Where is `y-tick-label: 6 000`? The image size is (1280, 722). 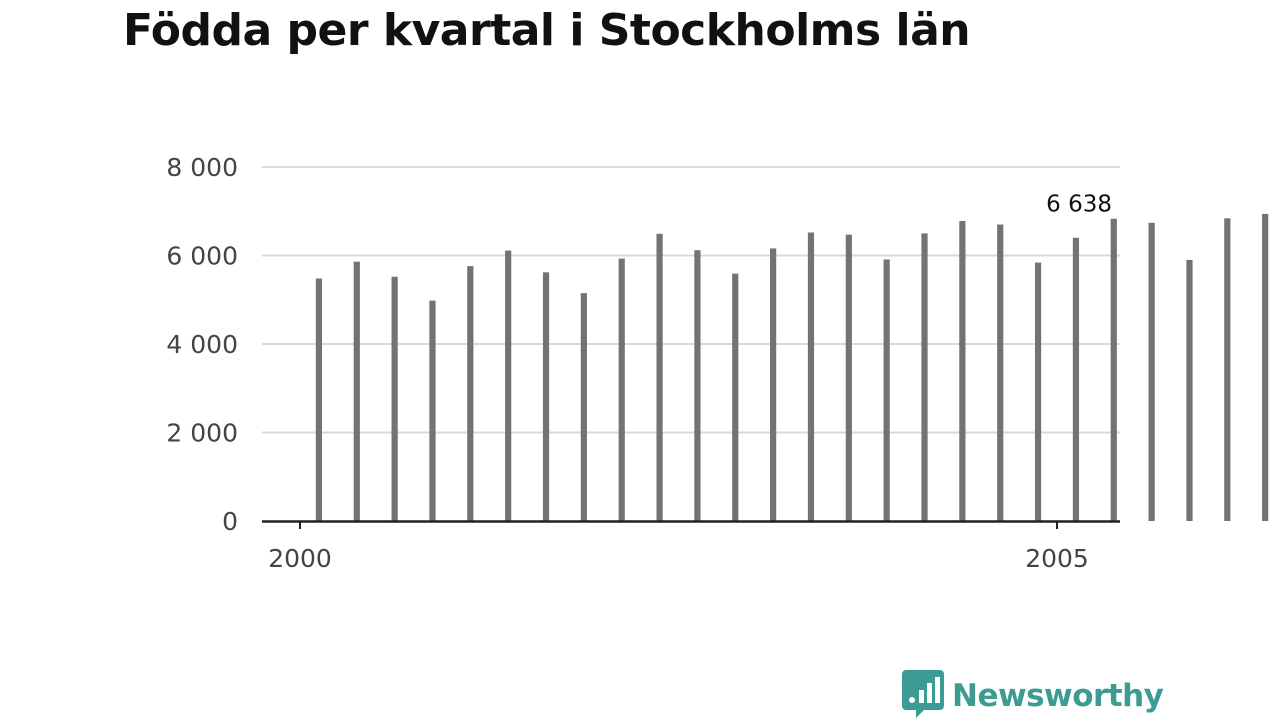 y-tick-label: 6 000 is located at coordinates (202, 256).